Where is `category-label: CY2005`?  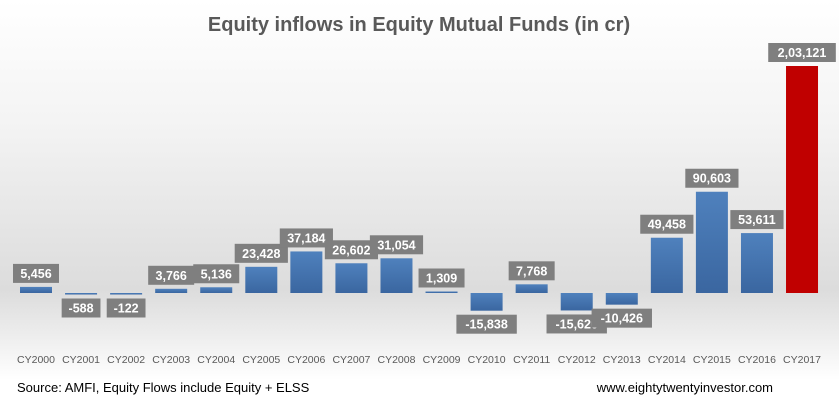 category-label: CY2005 is located at coordinates (261, 360).